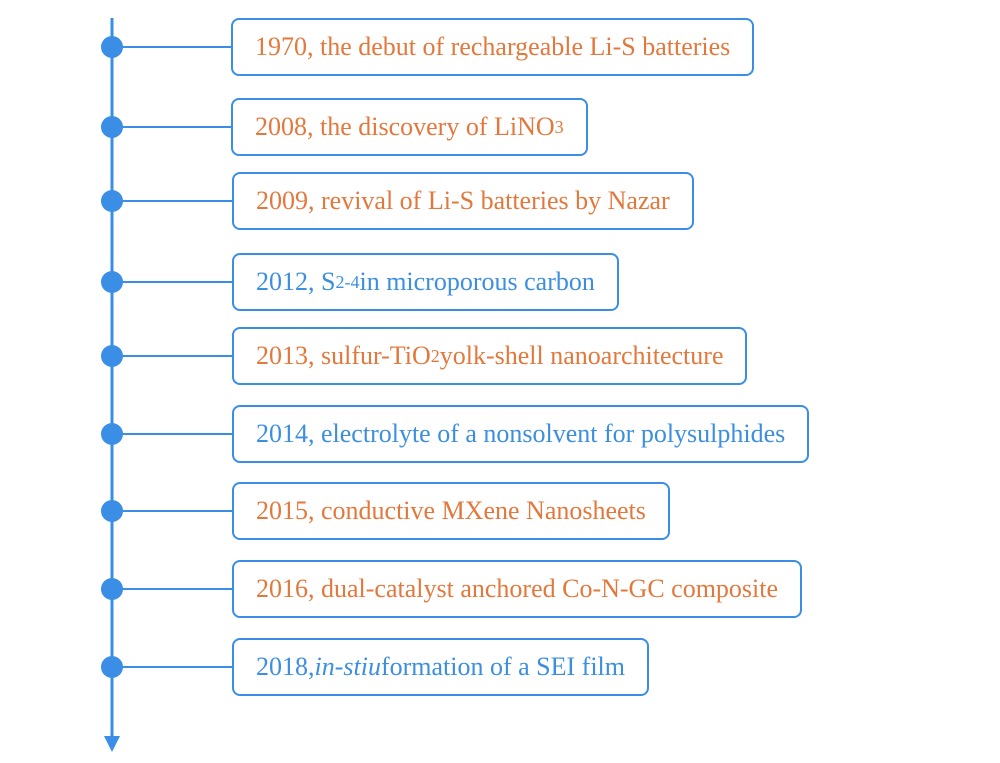 The image size is (1000, 763). What do you see at coordinates (343, 355) in the screenshot?
I see `event-text: 2013, sulfur-TiO` at bounding box center [343, 355].